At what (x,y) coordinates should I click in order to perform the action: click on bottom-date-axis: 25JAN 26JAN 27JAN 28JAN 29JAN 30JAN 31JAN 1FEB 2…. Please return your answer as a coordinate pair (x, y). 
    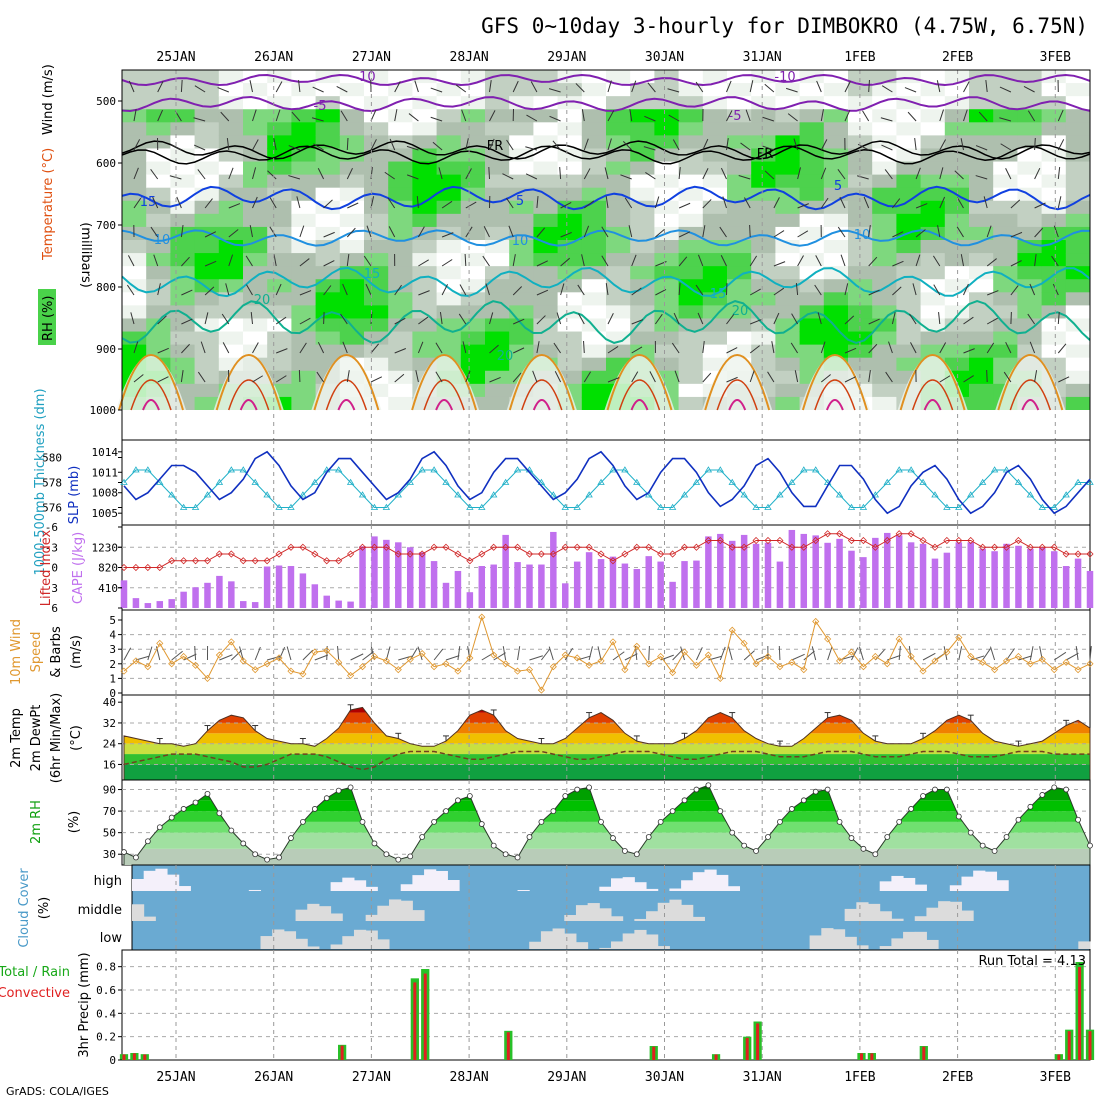
    Looking at the image, I should click on (613, 1077).